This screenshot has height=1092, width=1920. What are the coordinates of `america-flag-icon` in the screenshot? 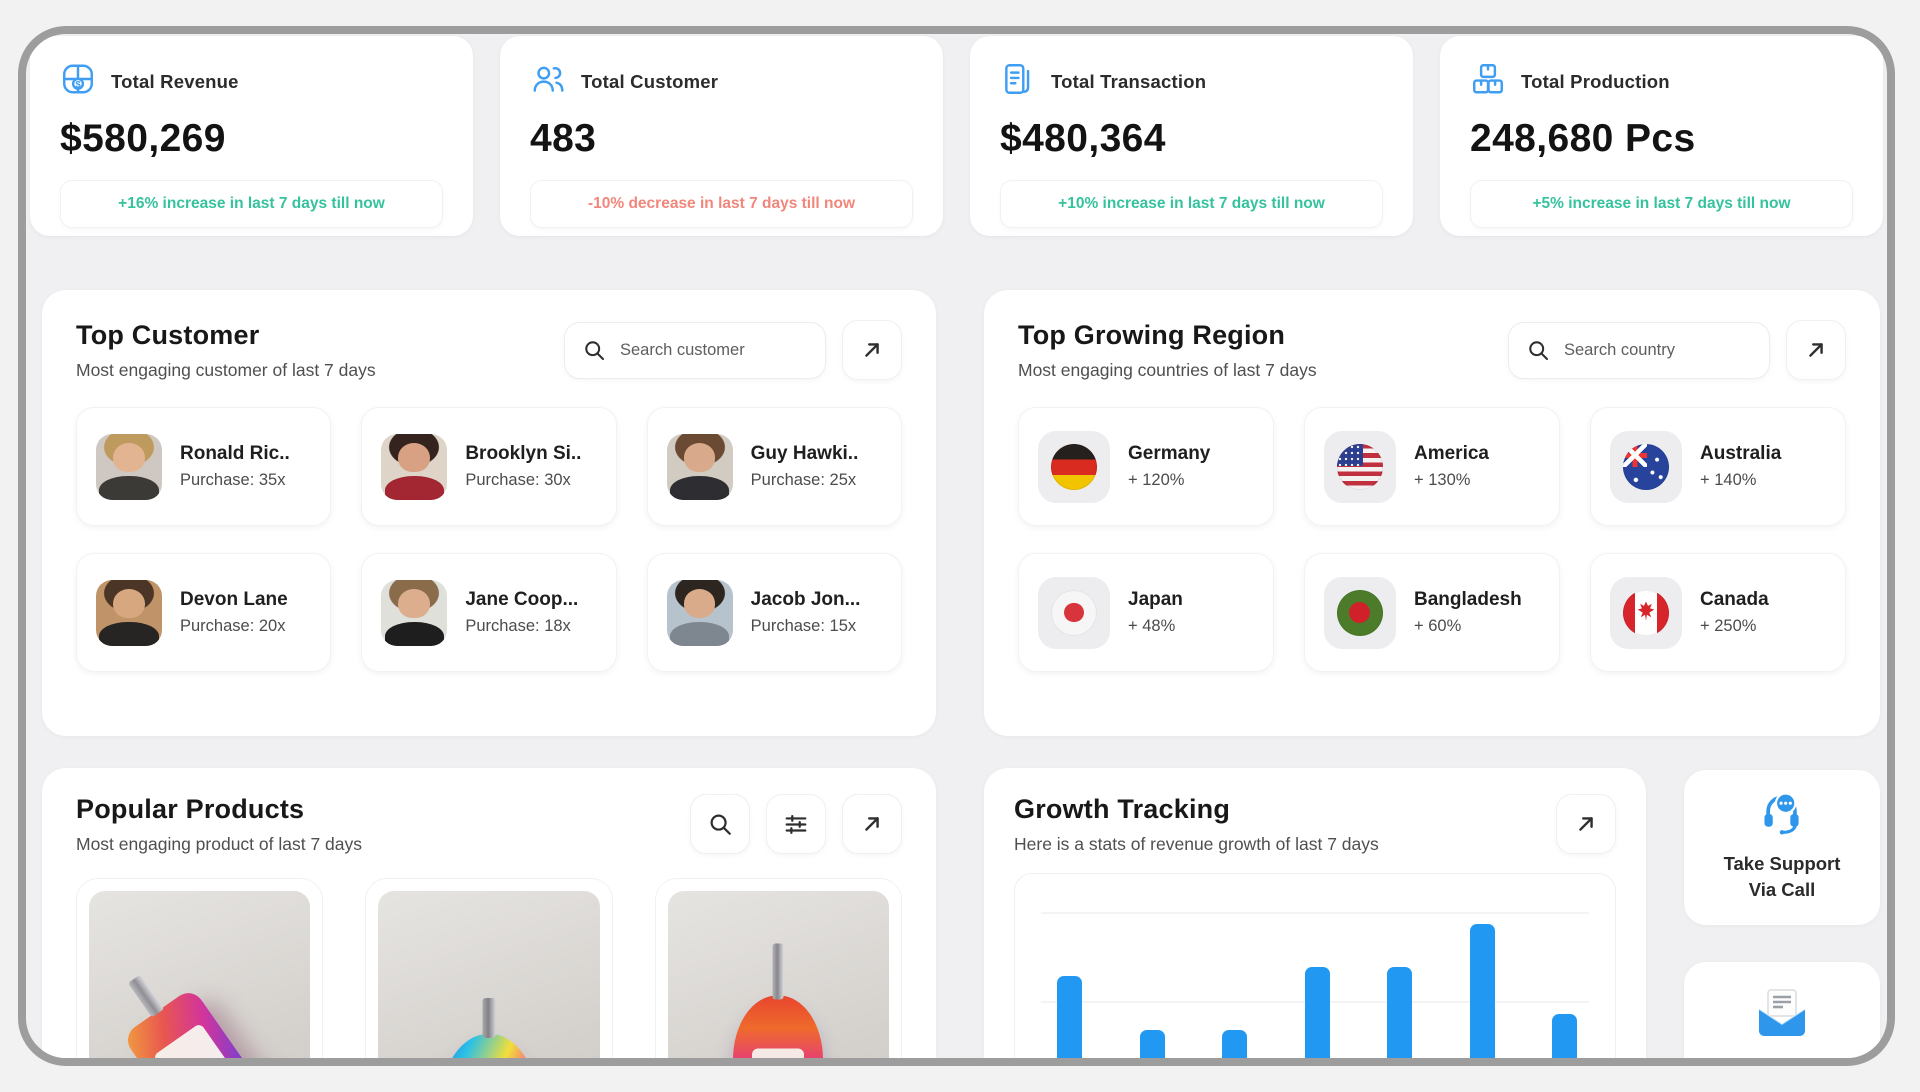 It's located at (1360, 466).